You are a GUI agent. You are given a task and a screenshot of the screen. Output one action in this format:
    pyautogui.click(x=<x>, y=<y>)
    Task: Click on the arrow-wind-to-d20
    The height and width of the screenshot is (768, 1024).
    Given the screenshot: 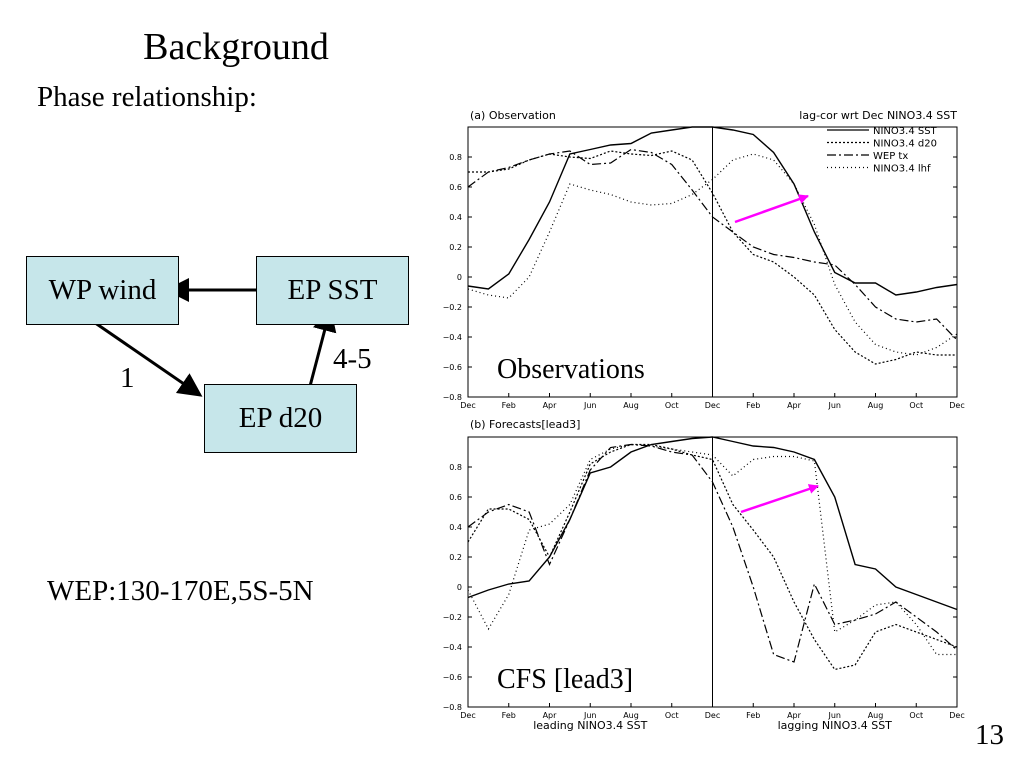 What is the action you would take?
    pyautogui.click(x=145, y=356)
    